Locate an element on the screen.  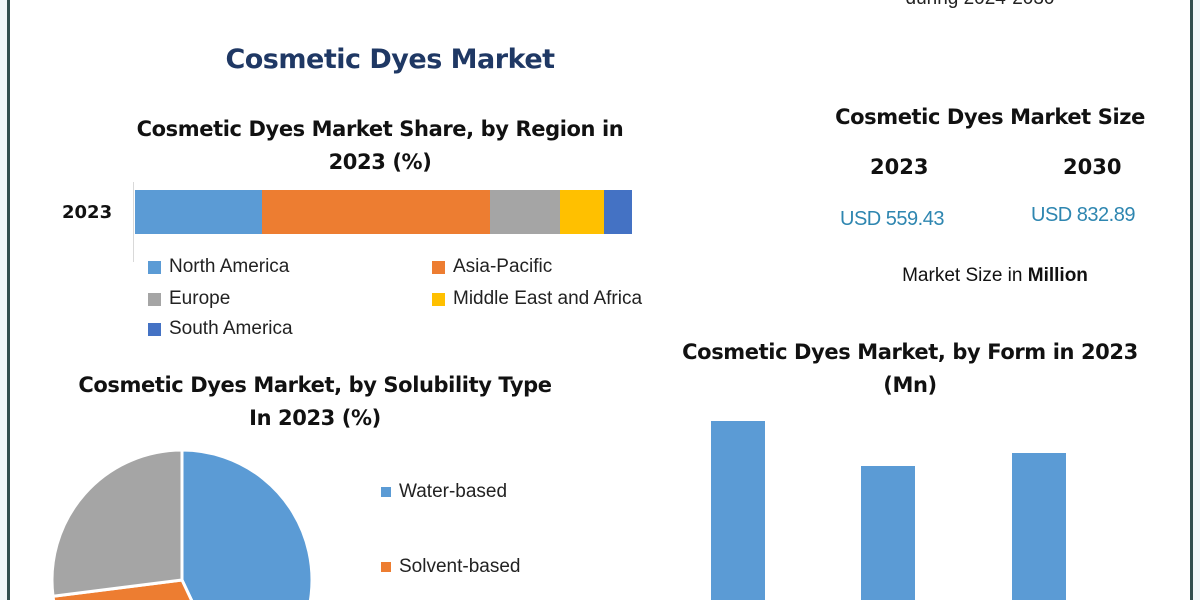
legend-europe: Europe is located at coordinates (189, 299).